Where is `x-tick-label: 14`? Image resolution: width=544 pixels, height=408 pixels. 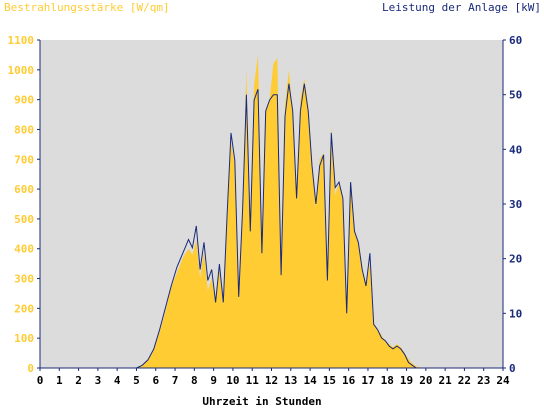
x-tick-label: 14 is located at coordinates (310, 380).